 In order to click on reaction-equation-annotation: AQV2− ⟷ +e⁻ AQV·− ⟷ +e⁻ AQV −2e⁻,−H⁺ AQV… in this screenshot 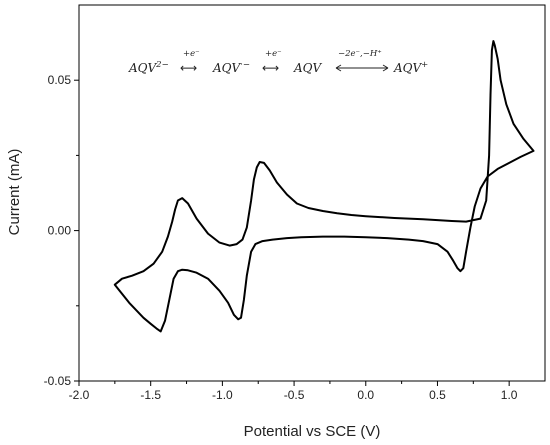, I will do `click(278, 62)`.